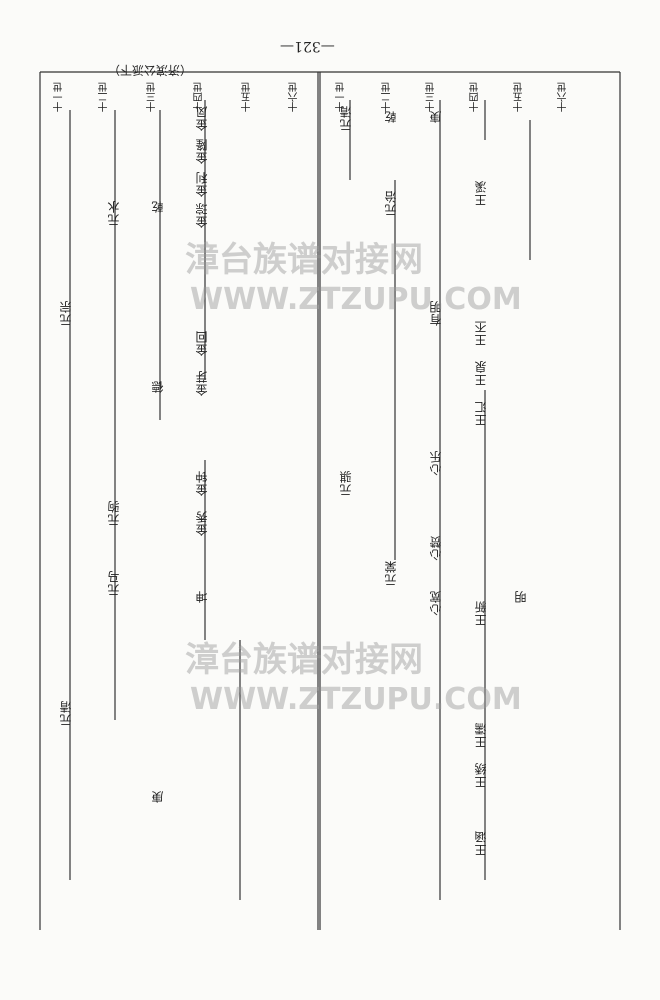 This screenshot has width=660, height=1000. I want to click on name: 金钟, so click(202, 483).